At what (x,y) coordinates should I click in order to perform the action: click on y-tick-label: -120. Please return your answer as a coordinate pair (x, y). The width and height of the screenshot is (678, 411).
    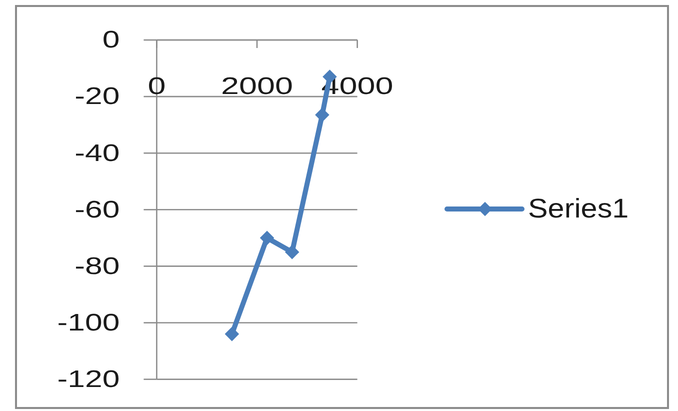
    Looking at the image, I should click on (88, 378).